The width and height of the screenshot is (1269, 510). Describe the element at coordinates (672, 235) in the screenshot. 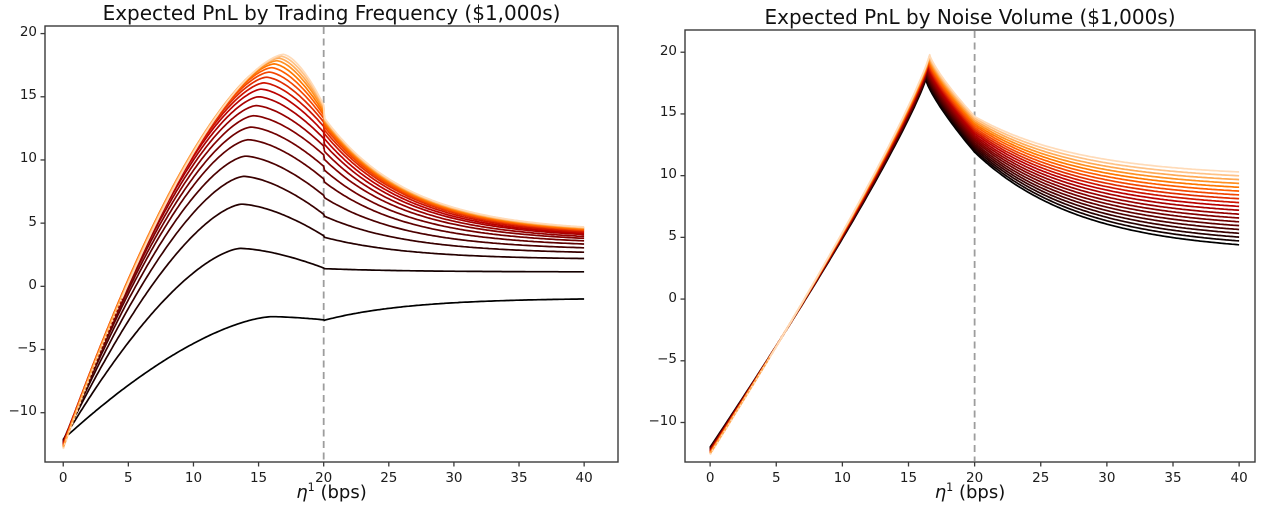

I see `right-y-tick-label: 5` at that location.